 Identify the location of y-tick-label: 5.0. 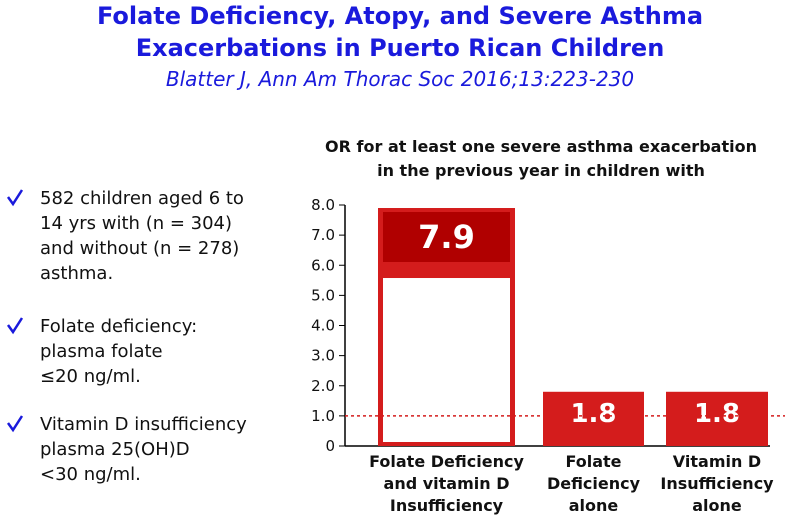
(323, 295).